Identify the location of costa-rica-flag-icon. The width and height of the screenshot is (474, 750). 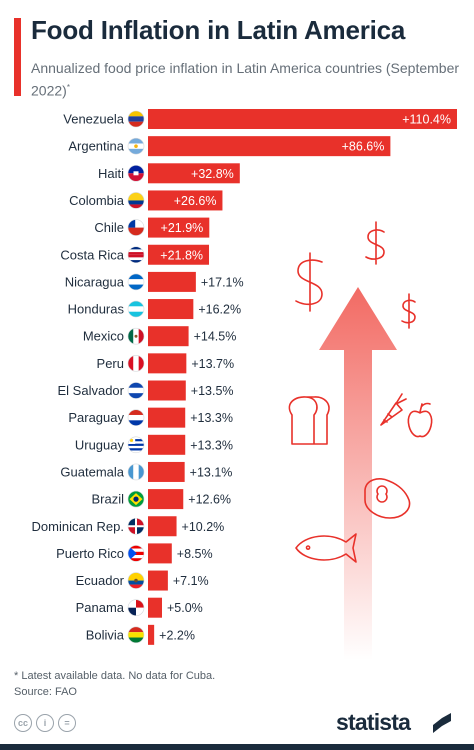
(136, 255).